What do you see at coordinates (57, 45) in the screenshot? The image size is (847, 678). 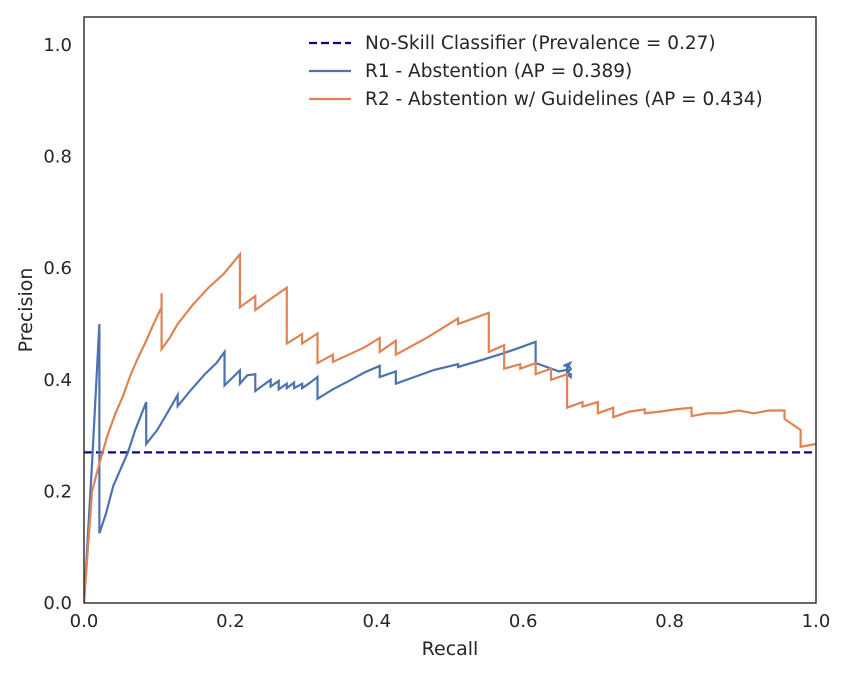 I see `y-tick-label: 1.0` at bounding box center [57, 45].